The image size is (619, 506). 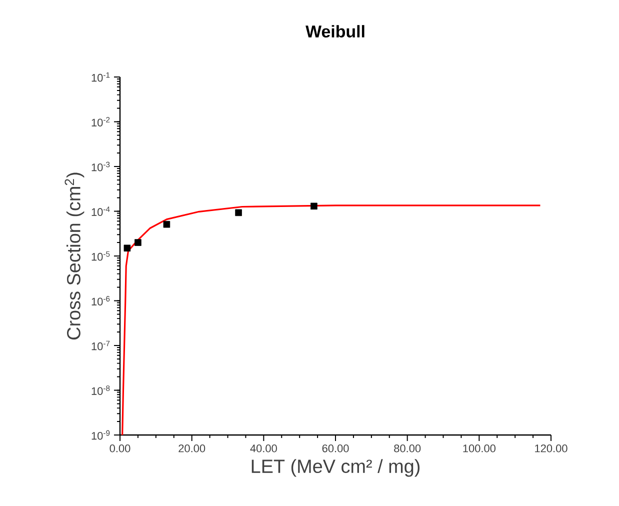 What do you see at coordinates (101, 121) in the screenshot?
I see `y-tick-label: 10$^{-2}$` at bounding box center [101, 121].